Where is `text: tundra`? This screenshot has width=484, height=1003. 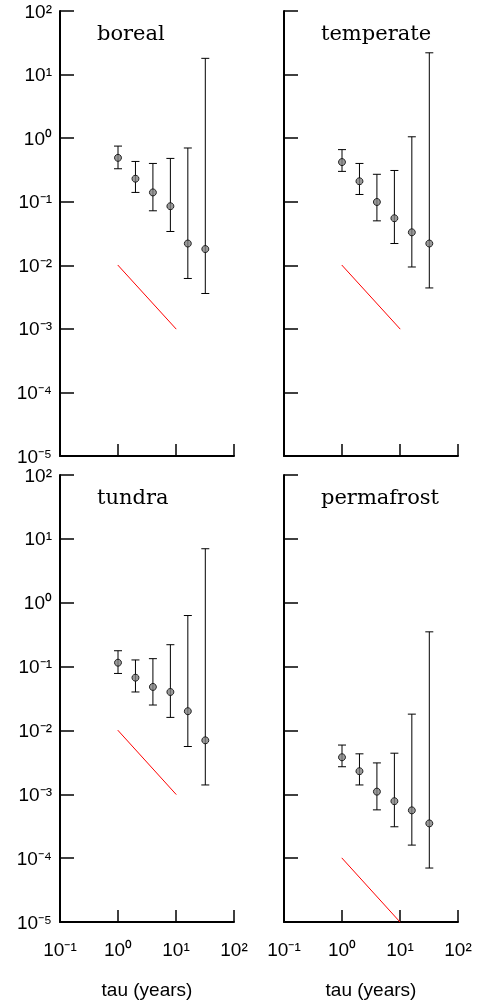 text: tundra is located at coordinates (133, 496).